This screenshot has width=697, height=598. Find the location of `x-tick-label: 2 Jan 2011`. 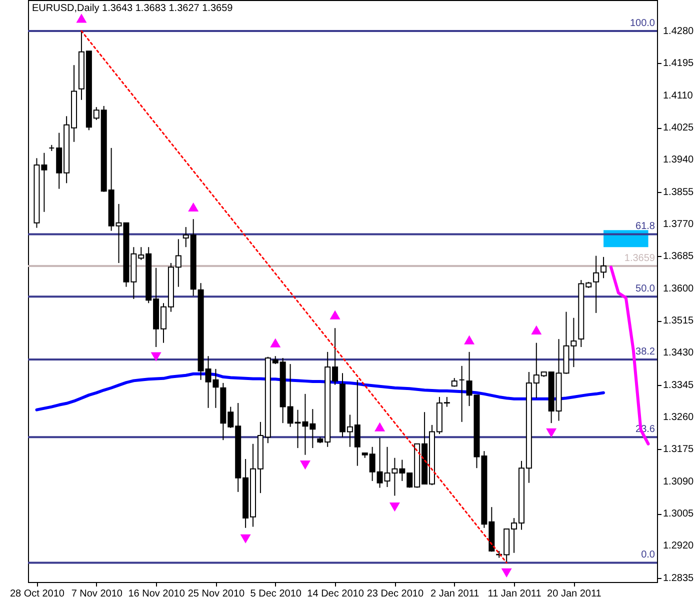

x-tick-label: 2 Jan 2011 is located at coordinates (455, 593).